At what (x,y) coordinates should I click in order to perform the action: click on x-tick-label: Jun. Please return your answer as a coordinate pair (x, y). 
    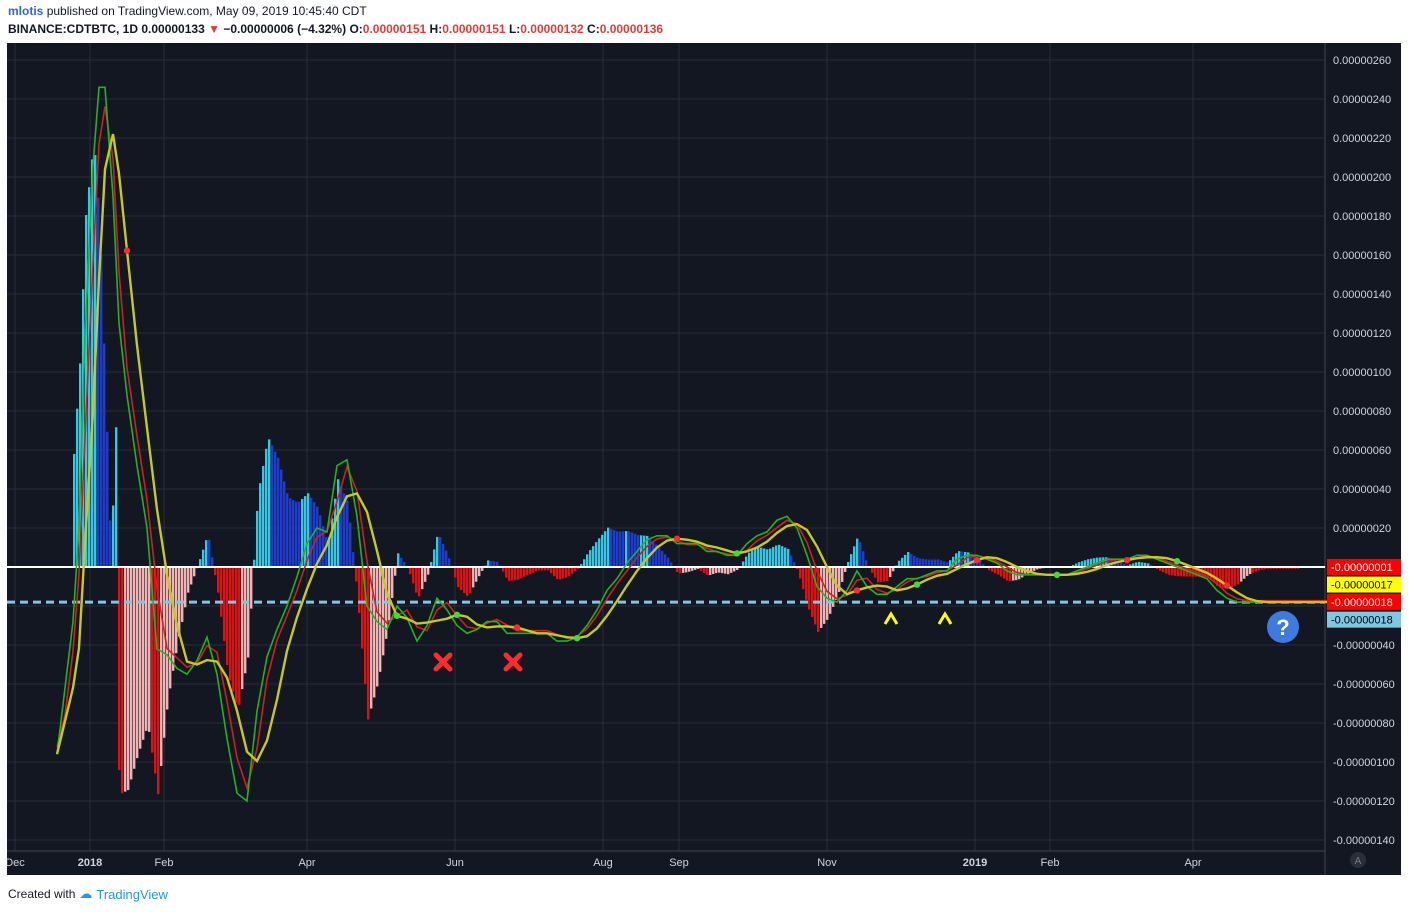
    Looking at the image, I should click on (455, 863).